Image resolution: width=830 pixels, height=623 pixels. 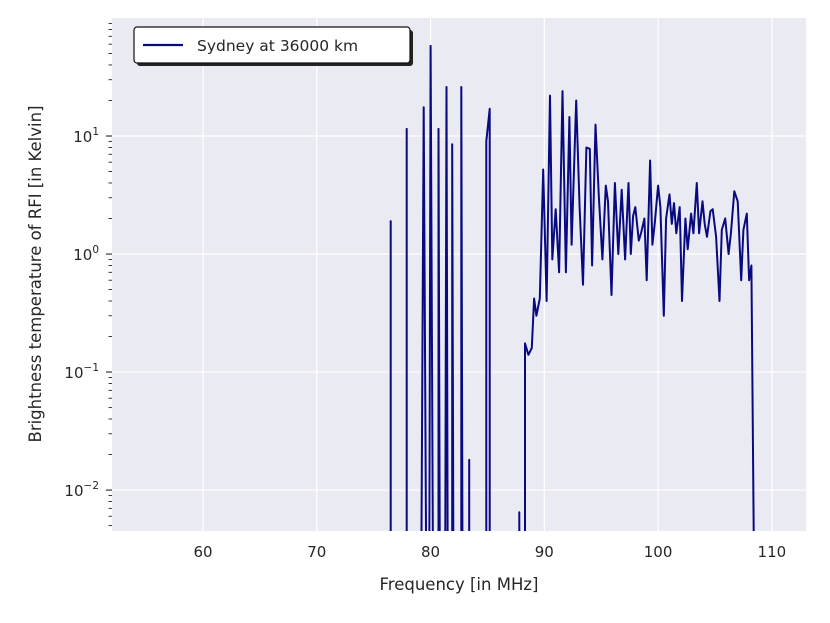 I want to click on x-tick-label: 90, so click(x=544, y=552).